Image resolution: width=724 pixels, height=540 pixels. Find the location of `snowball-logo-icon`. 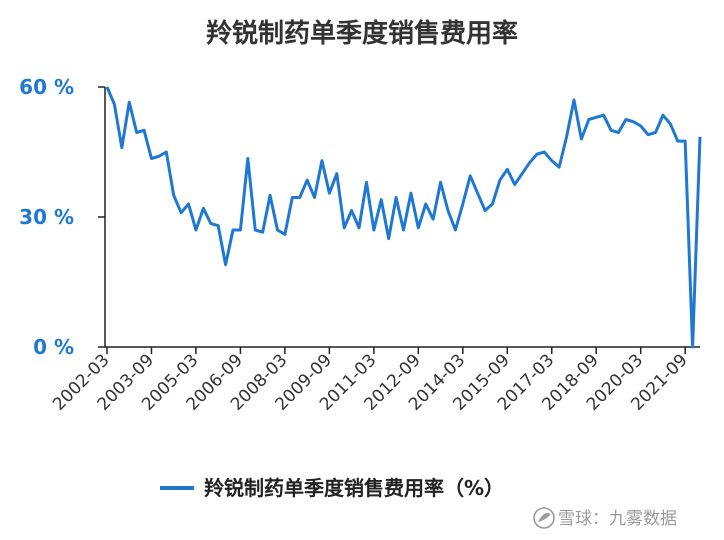

snowball-logo-icon is located at coordinates (544, 518).